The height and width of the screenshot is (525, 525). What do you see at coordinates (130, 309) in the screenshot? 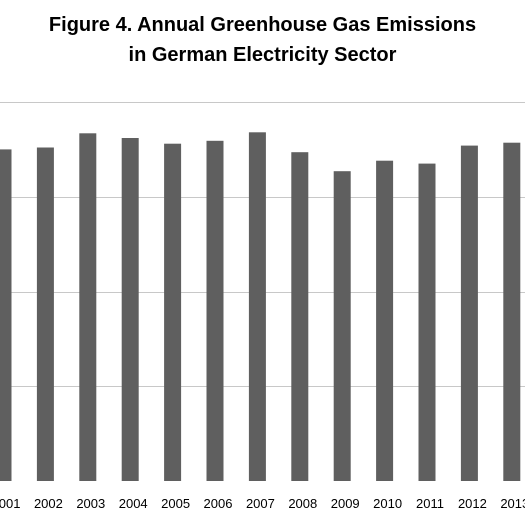
I see `bar-2004` at bounding box center [130, 309].